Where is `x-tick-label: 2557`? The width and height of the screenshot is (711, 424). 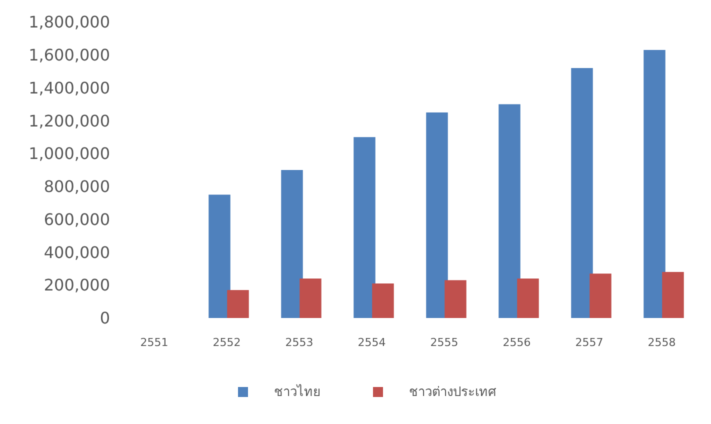
x-tick-label: 2557 is located at coordinates (589, 342).